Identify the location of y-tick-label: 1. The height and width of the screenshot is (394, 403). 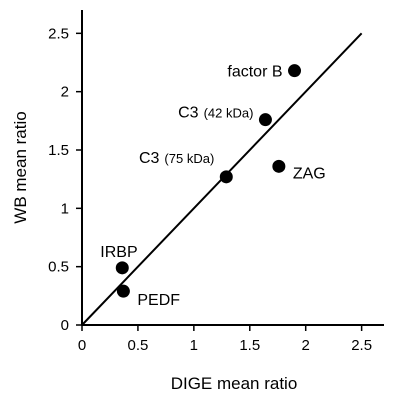
(65, 208).